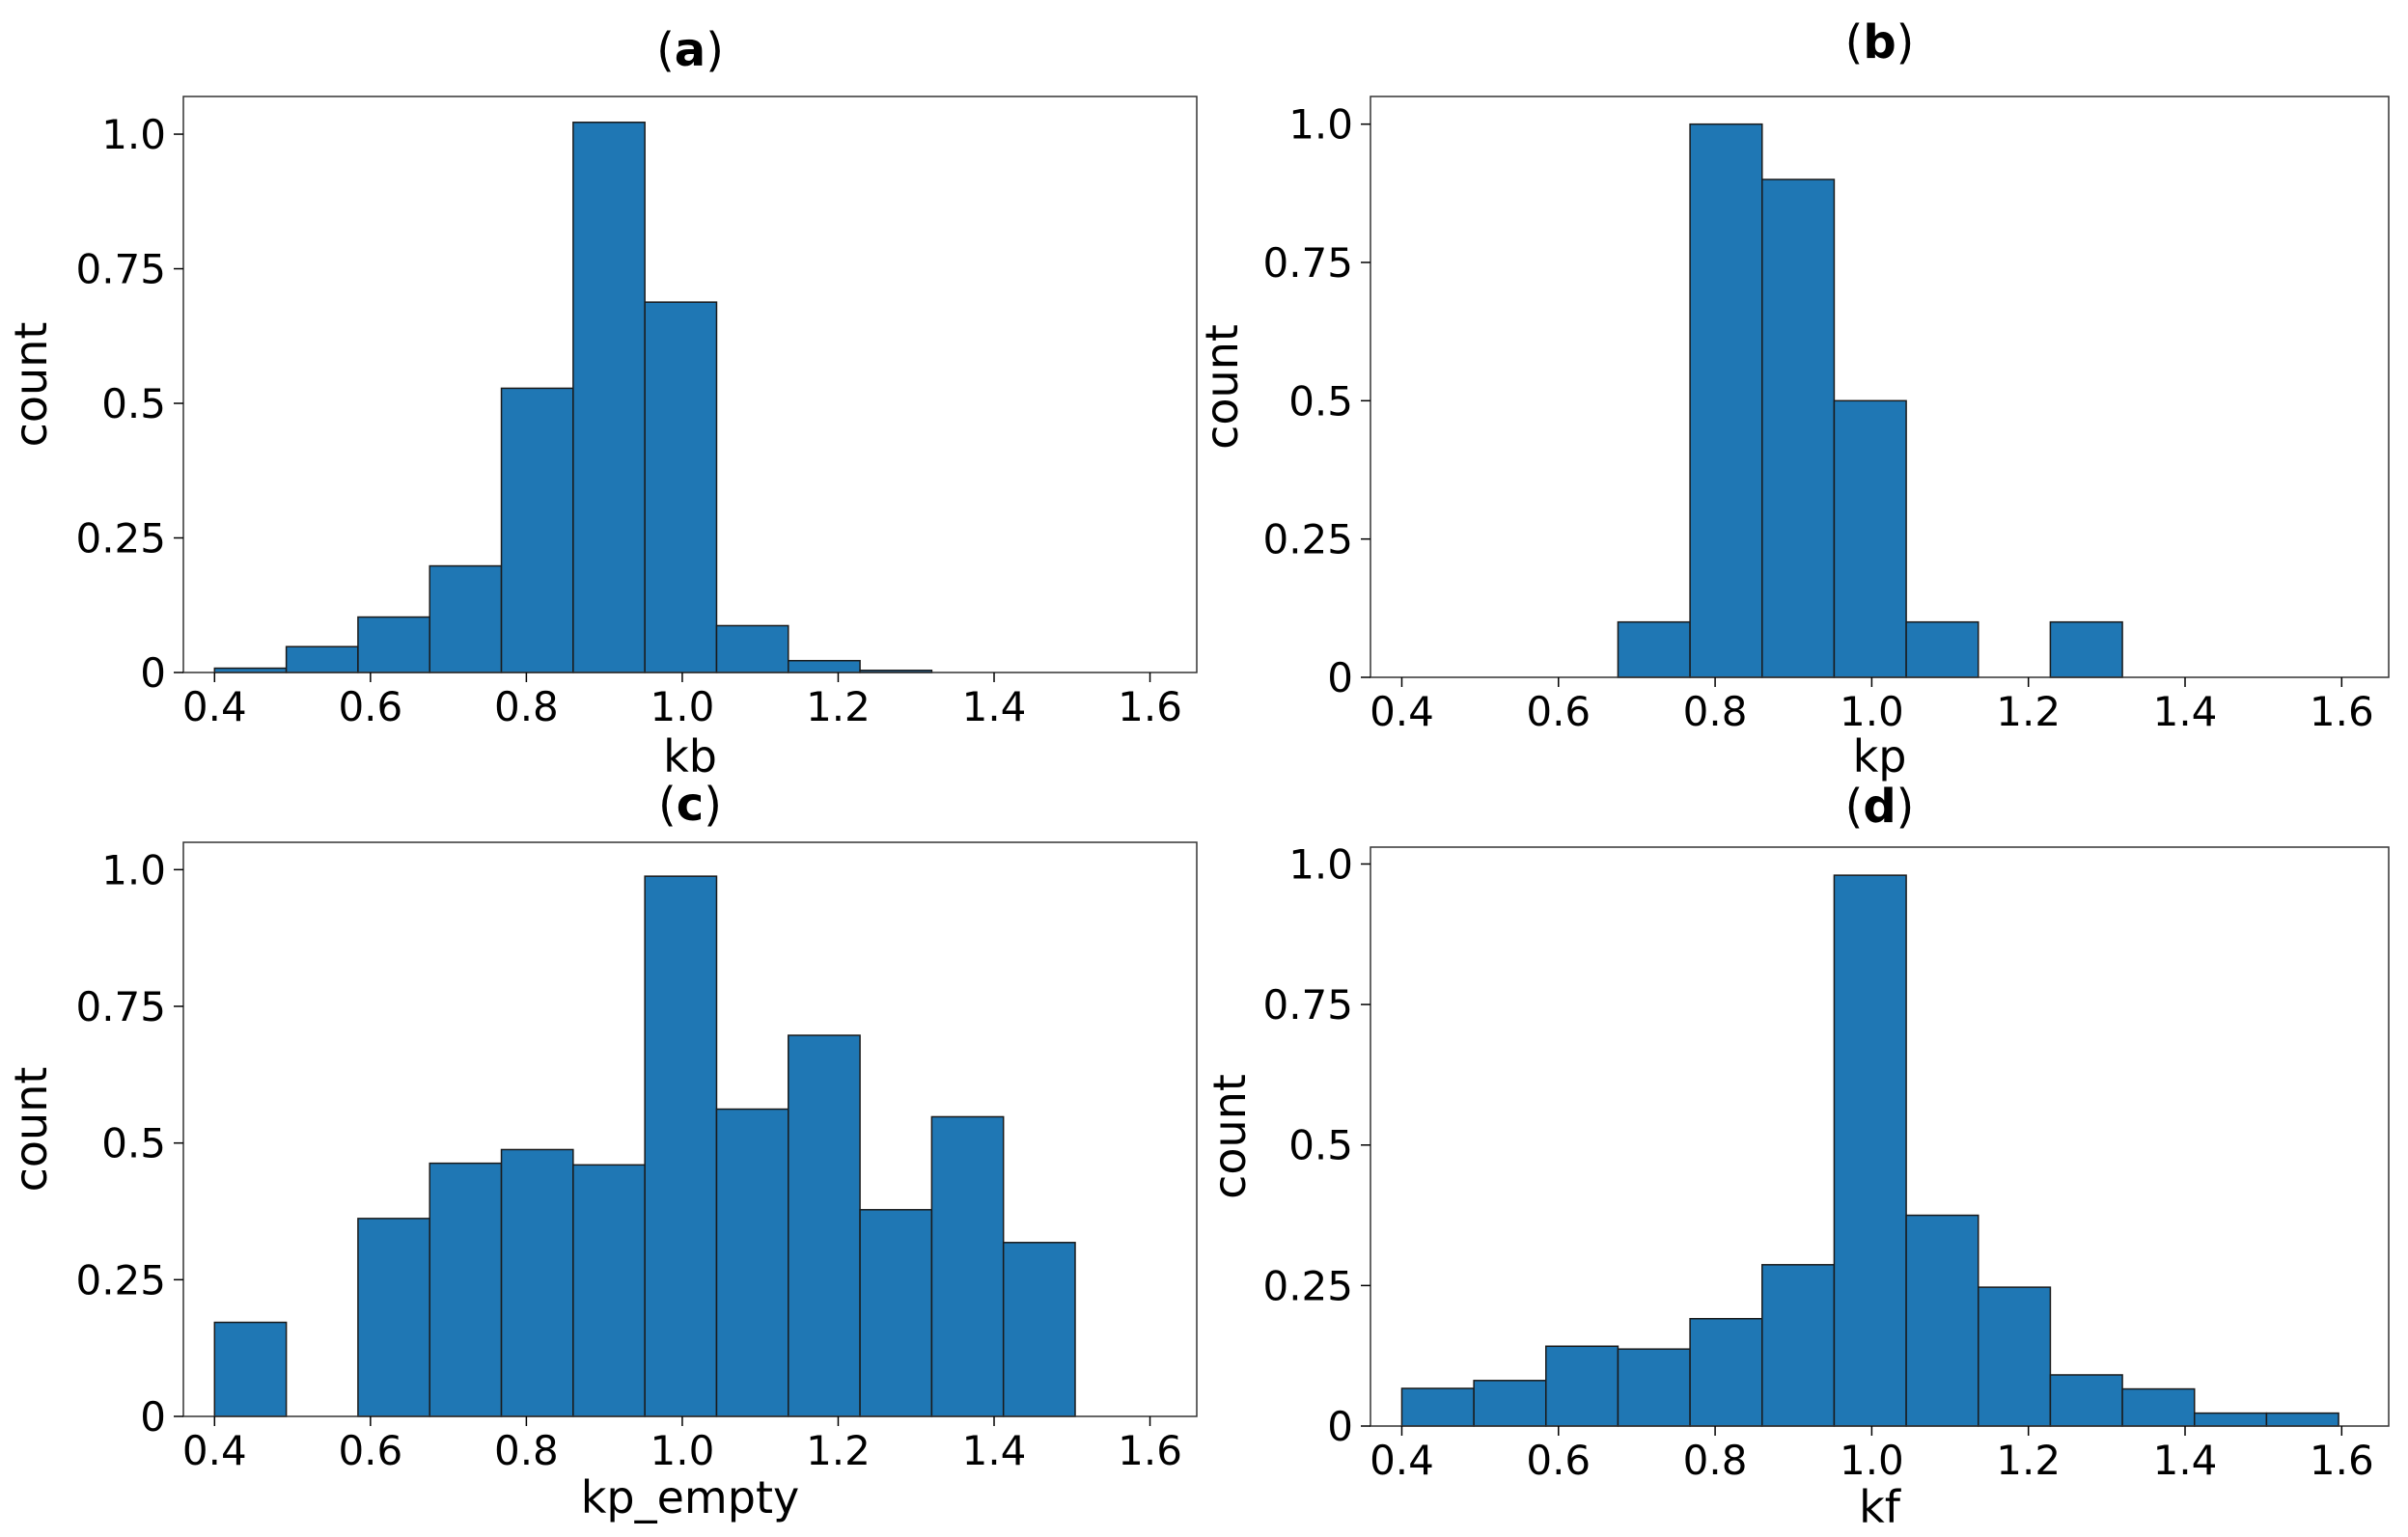 The image size is (2408, 1537). I want to click on panel-title: (a), so click(690, 50).